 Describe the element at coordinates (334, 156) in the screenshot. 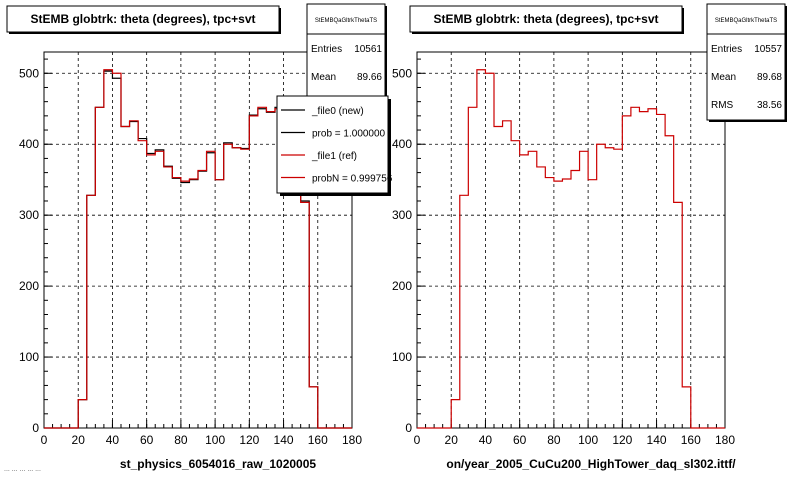

I see `legend-label: _file1 (ref)` at that location.